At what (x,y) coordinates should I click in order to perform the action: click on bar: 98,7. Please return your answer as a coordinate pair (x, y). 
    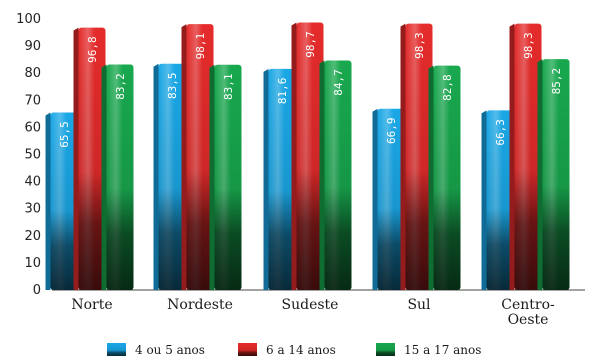
    Looking at the image, I should click on (307, 156).